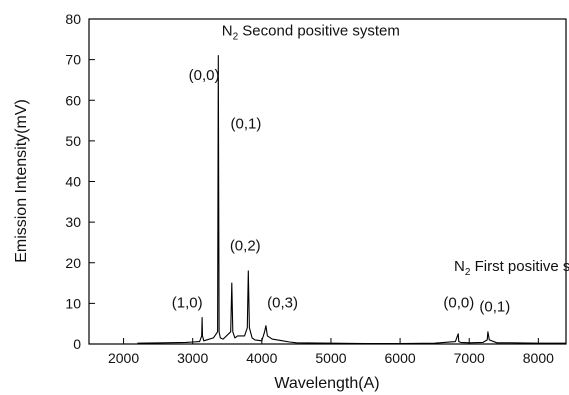 This screenshot has width=569, height=395. Describe the element at coordinates (73, 19) in the screenshot. I see `y-tick-label: 80` at that location.